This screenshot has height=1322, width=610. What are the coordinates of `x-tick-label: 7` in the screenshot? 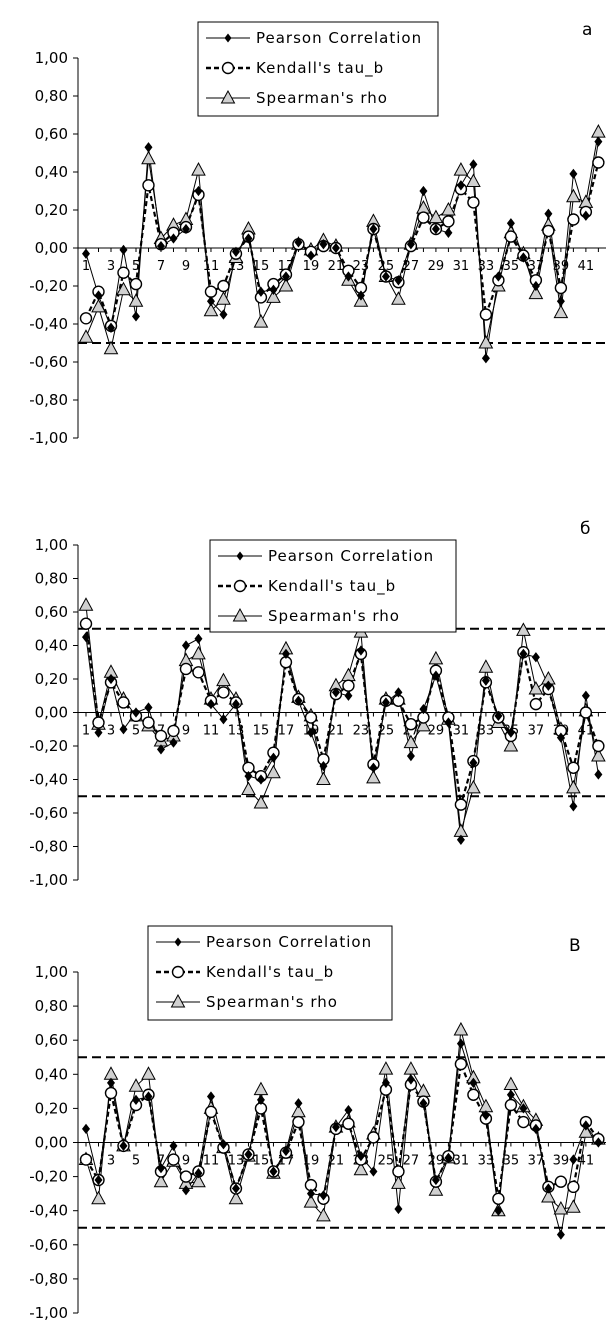 It's located at (161, 266).